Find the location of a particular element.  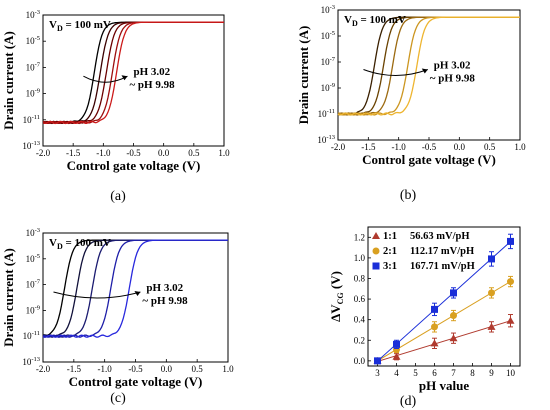

x-tick-label: 5 is located at coordinates (415, 373).